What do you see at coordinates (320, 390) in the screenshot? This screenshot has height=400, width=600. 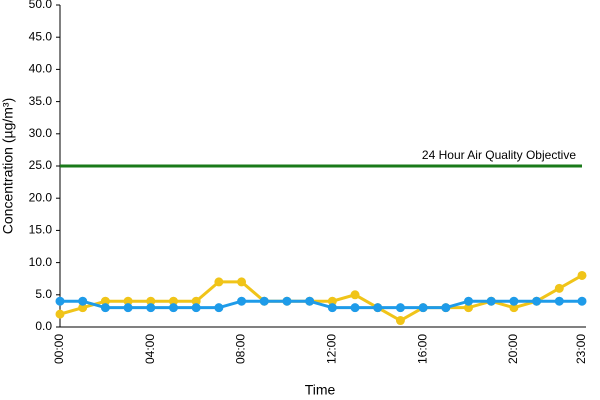 I see `x-axis-label: Time` at bounding box center [320, 390].